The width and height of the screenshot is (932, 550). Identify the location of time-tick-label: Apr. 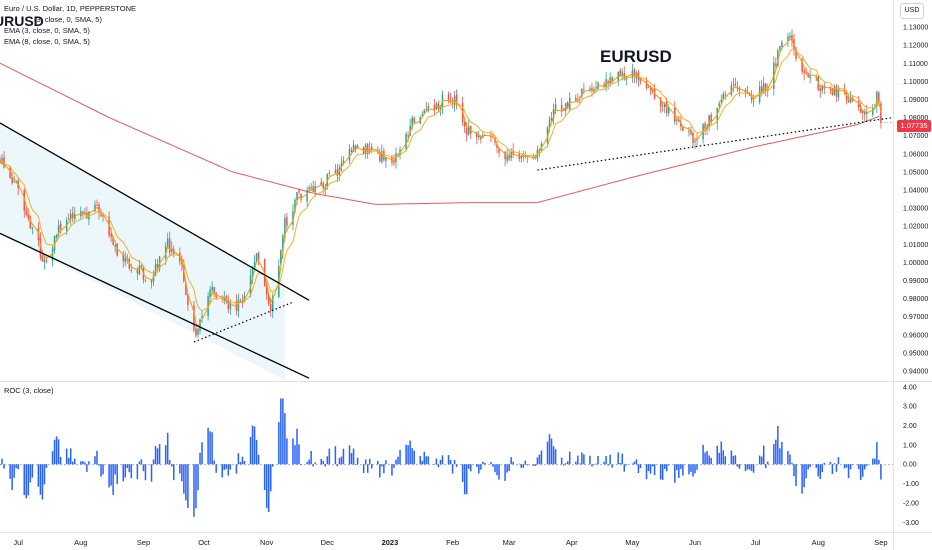
(572, 542).